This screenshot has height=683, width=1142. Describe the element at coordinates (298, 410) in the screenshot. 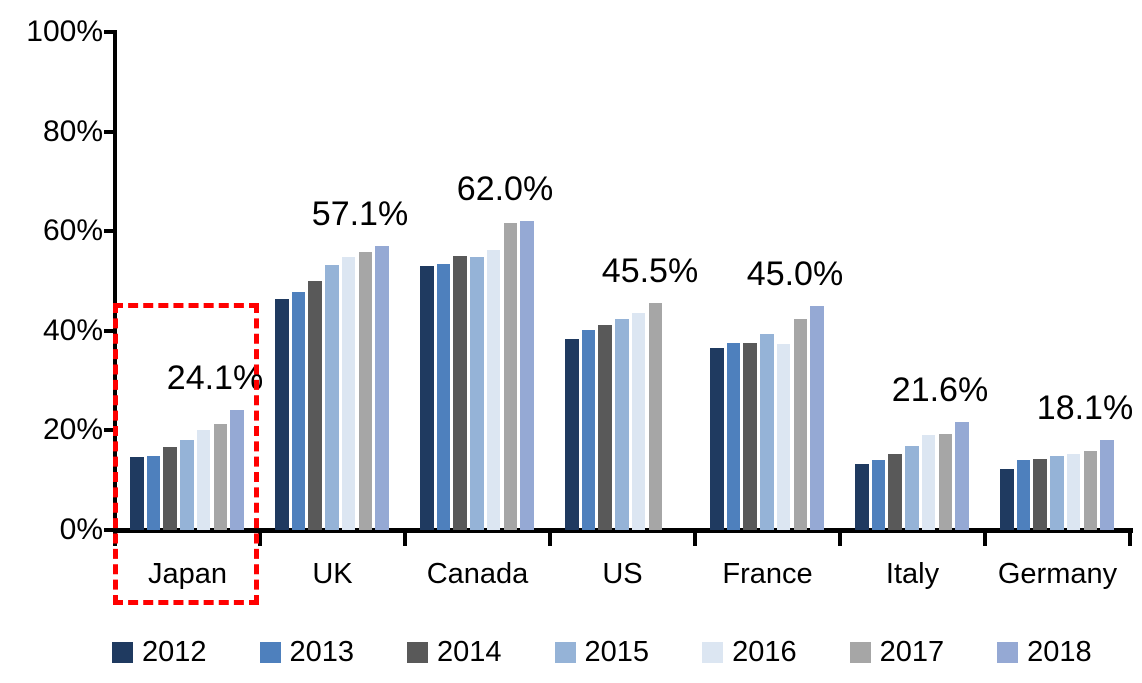

I see `bar-uk-2013` at that location.